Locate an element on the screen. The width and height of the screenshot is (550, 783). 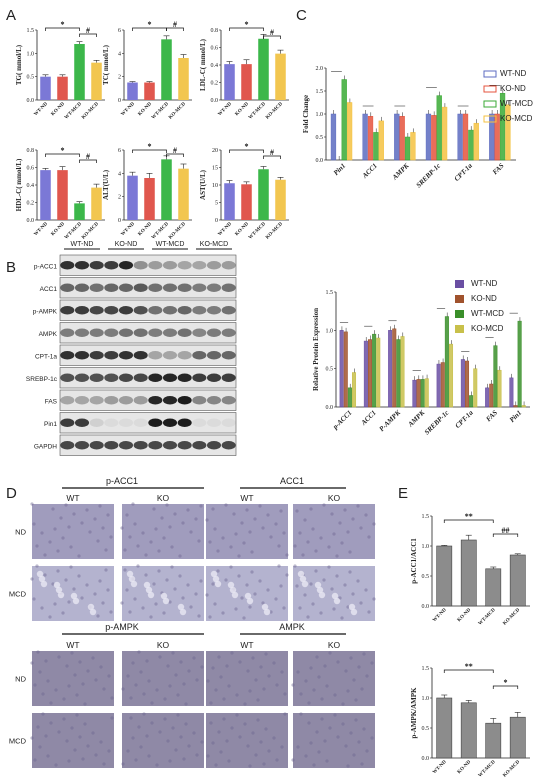
blot-row is located at coordinates (148, 265).